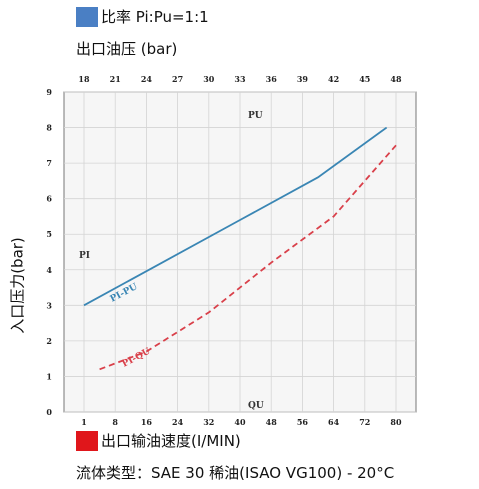  Describe the element at coordinates (178, 422) in the screenshot. I see `bottom-x-tick-label: 24` at that location.